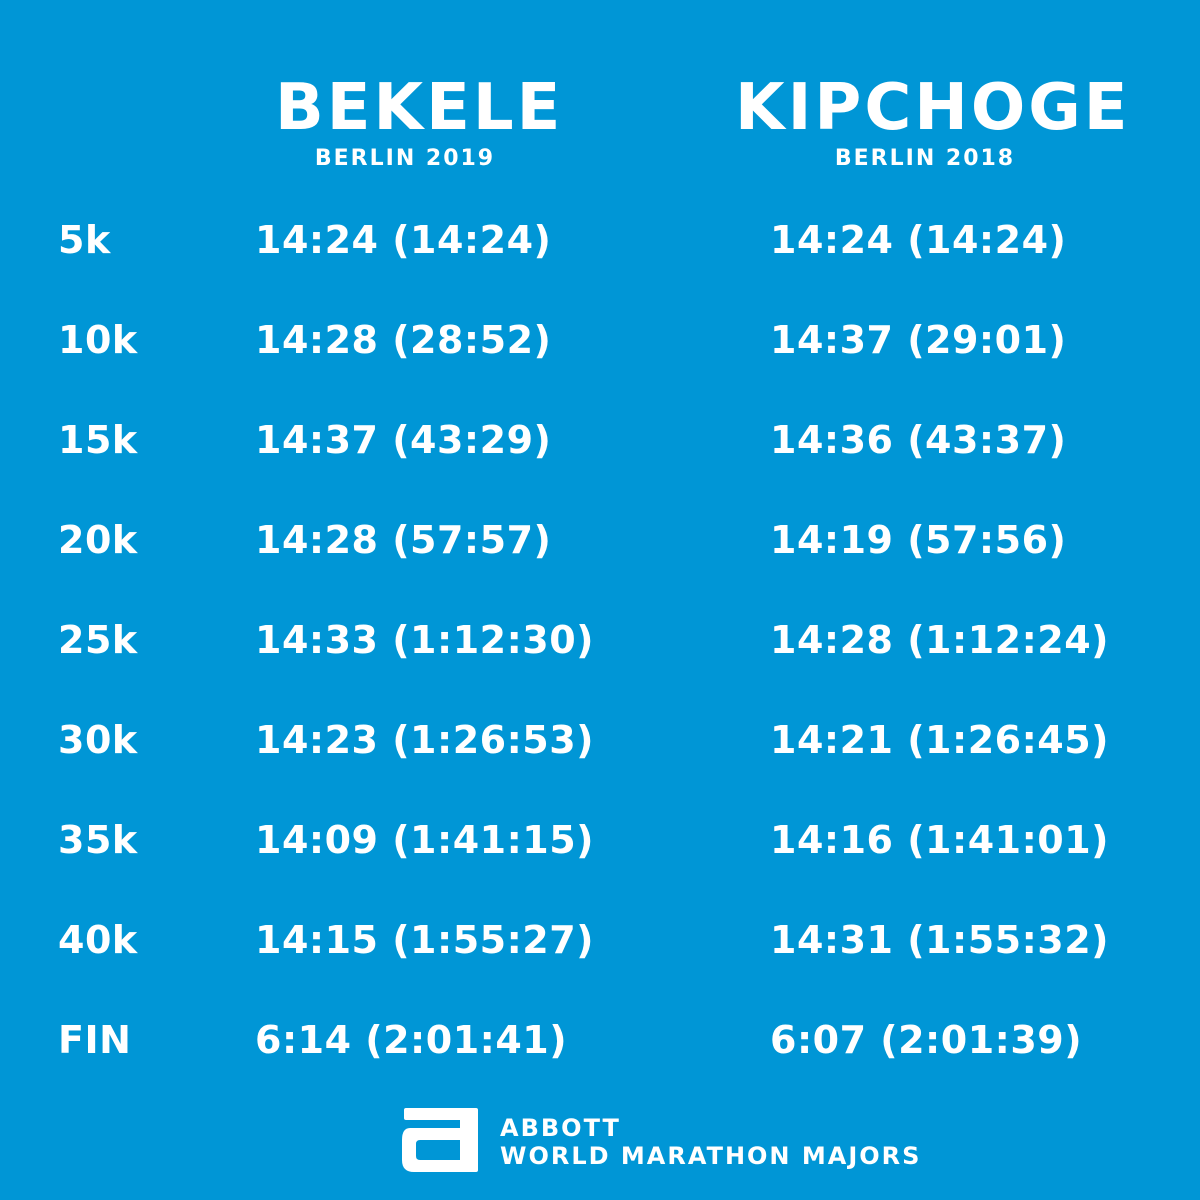 The height and width of the screenshot is (1200, 1200). What do you see at coordinates (403, 240) in the screenshot?
I see `bekele-split: 14:24 (14:24)` at bounding box center [403, 240].